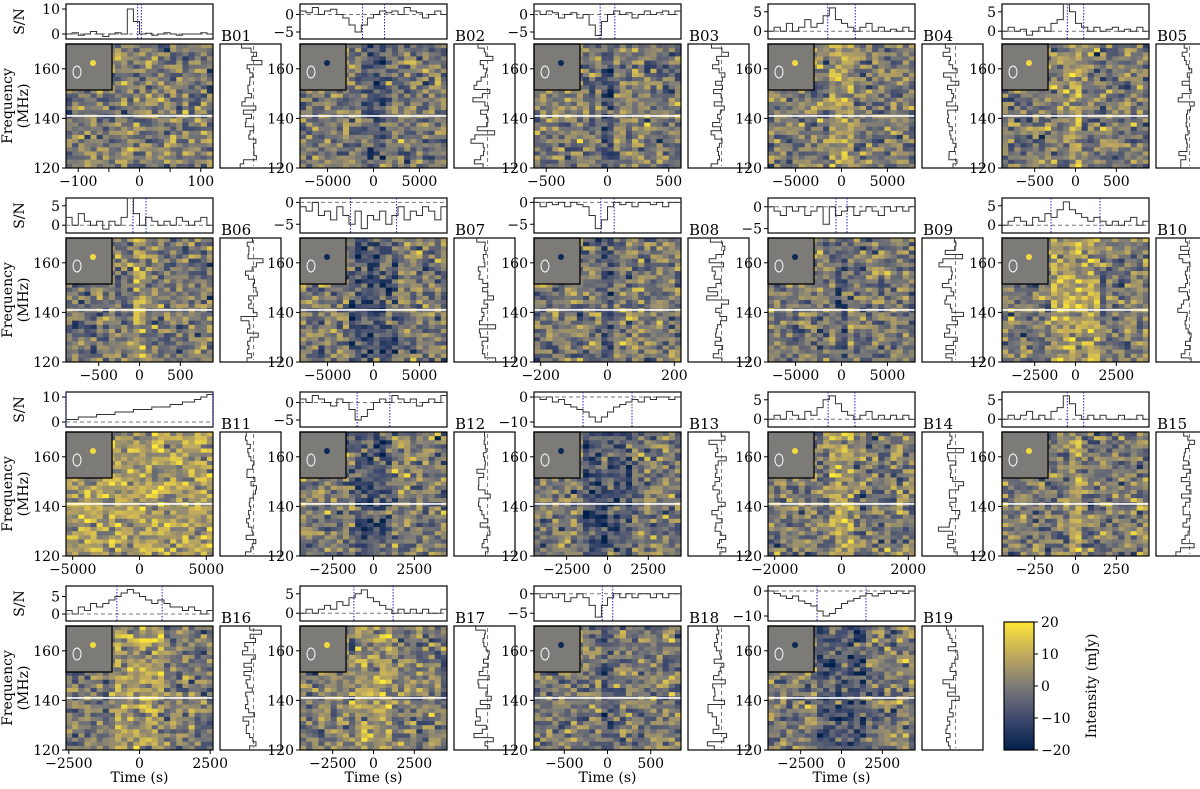  What do you see at coordinates (470, 36) in the screenshot?
I see `panel-label-b02: B02` at bounding box center [470, 36].